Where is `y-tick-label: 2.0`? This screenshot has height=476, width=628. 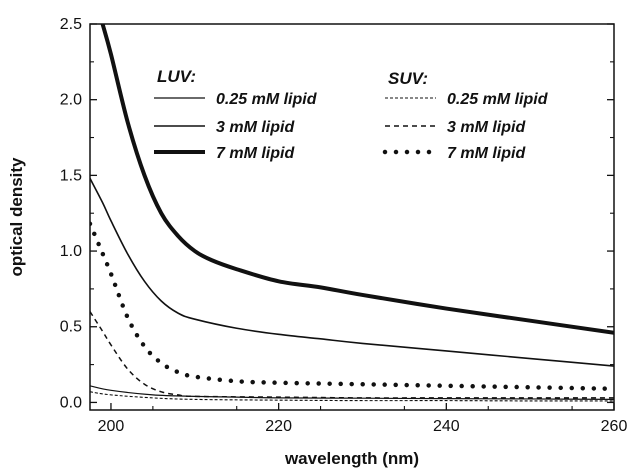 y-tick-label: 2.0 is located at coordinates (71, 100).